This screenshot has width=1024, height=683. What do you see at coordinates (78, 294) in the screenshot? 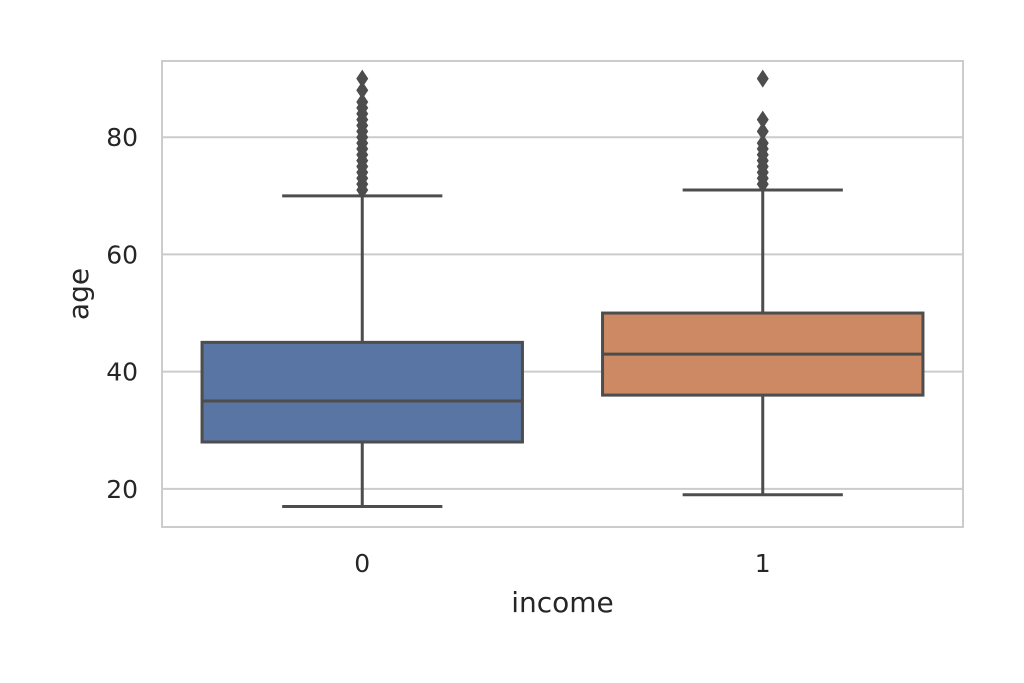
I see `y-axis-label: age` at bounding box center [78, 294].